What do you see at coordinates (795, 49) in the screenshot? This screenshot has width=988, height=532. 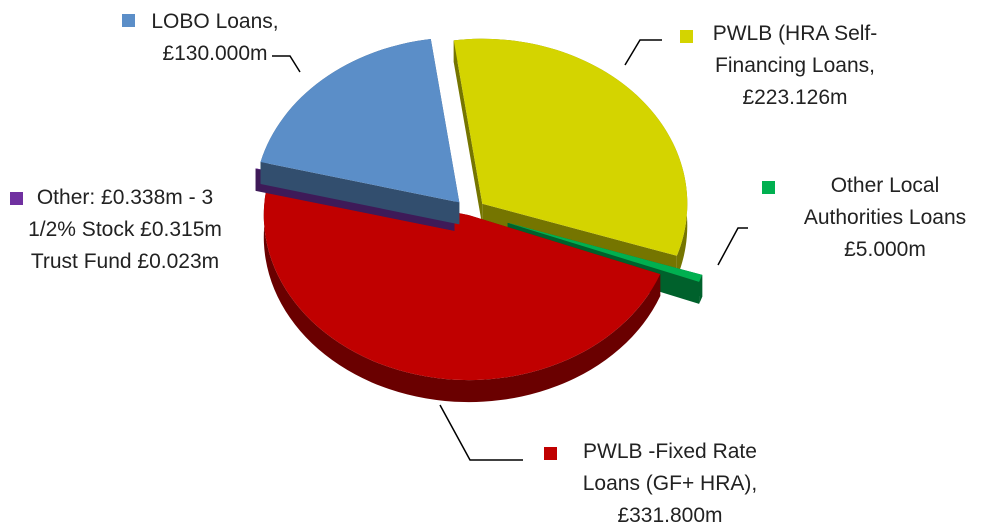 I see `label-name: PWLB (HRA Self-Financing Loans,` at bounding box center [795, 49].